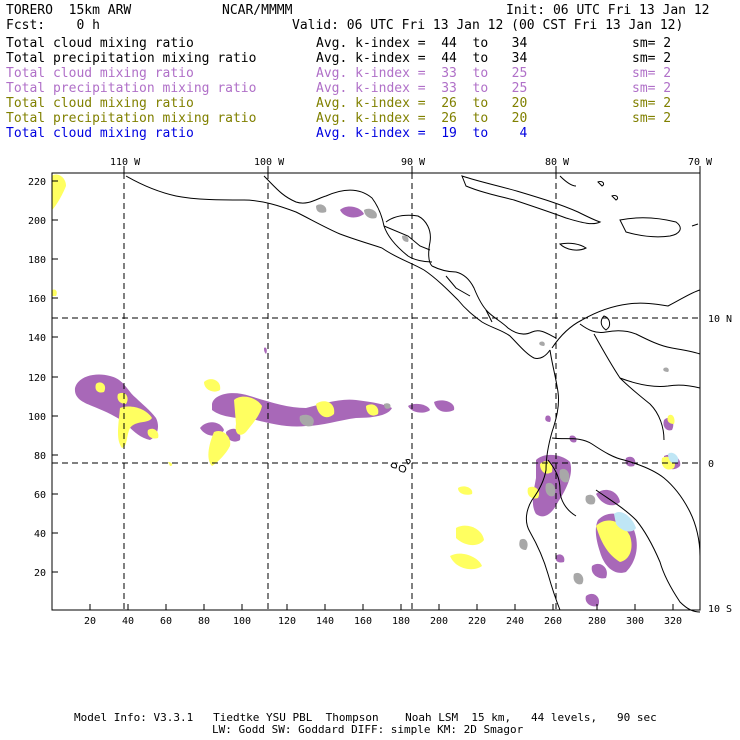 Image resolution: width=740 pixels, height=740 pixels. I want to click on x-tick-label: 60, so click(166, 621).